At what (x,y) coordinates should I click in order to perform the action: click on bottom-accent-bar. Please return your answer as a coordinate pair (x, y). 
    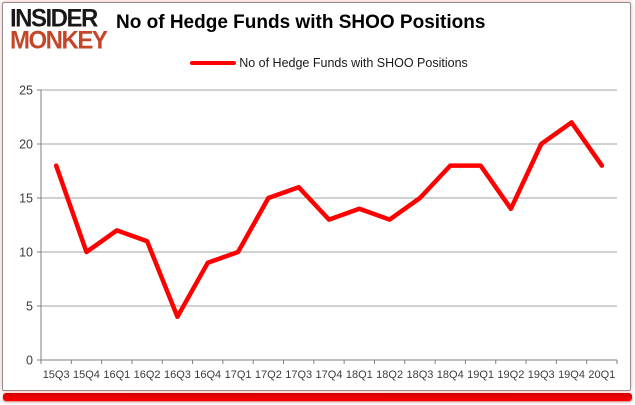
    Looking at the image, I should click on (317, 397).